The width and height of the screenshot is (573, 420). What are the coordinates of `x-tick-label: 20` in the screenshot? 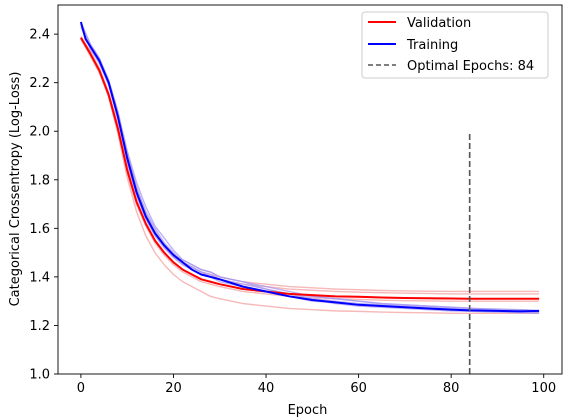 It's located at (173, 388).